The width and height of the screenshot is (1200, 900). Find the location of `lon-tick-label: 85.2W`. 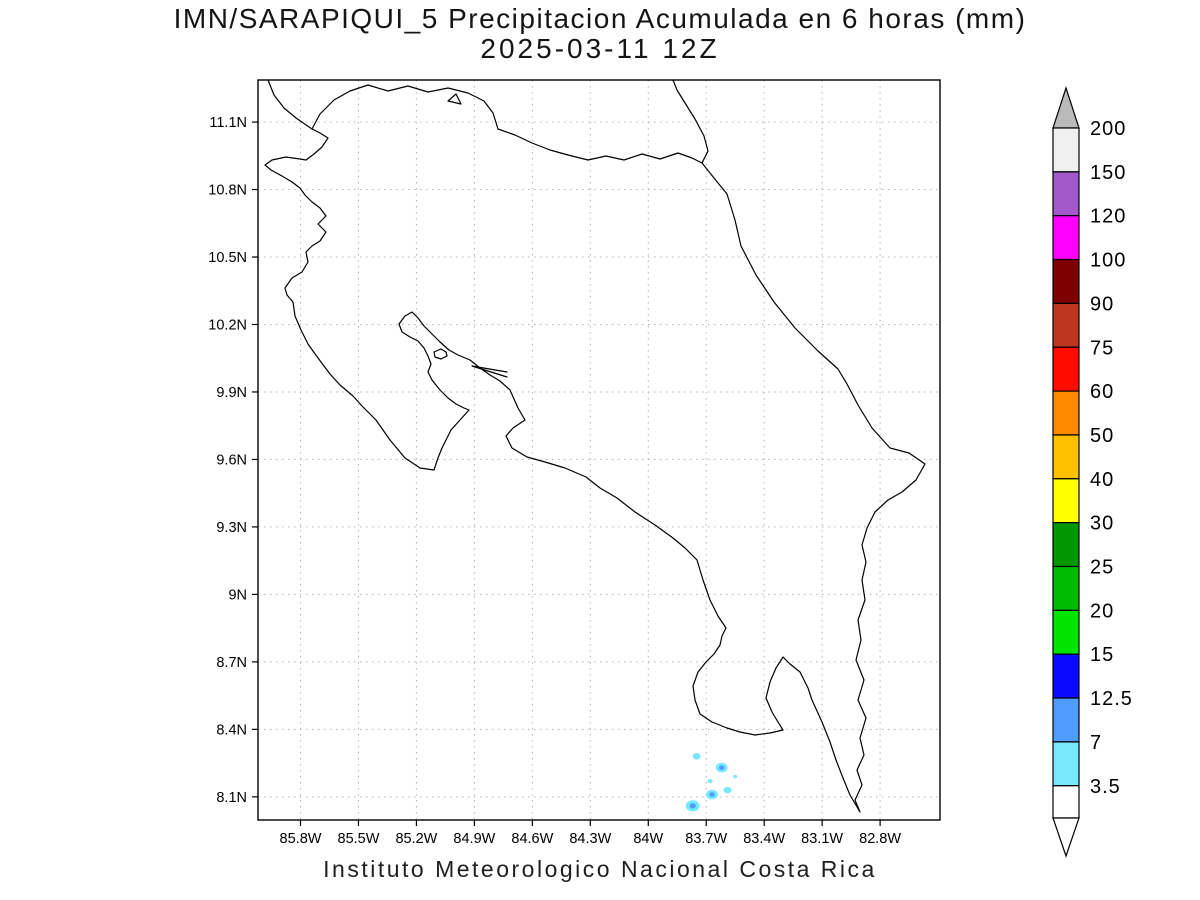

lon-tick-label: 85.2W is located at coordinates (416, 839).